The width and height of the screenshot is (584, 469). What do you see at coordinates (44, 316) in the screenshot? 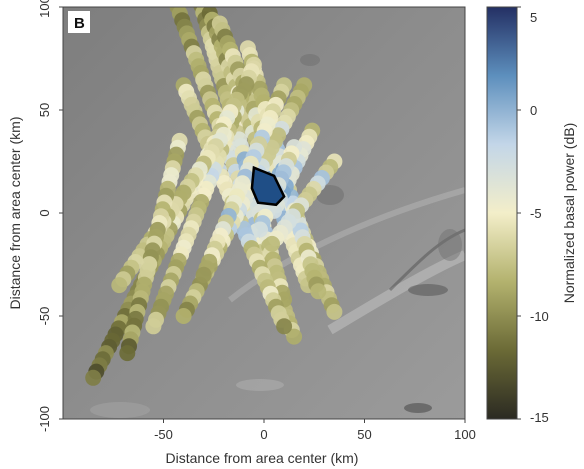
I see `y-tick-label: -50` at bounding box center [44, 316].